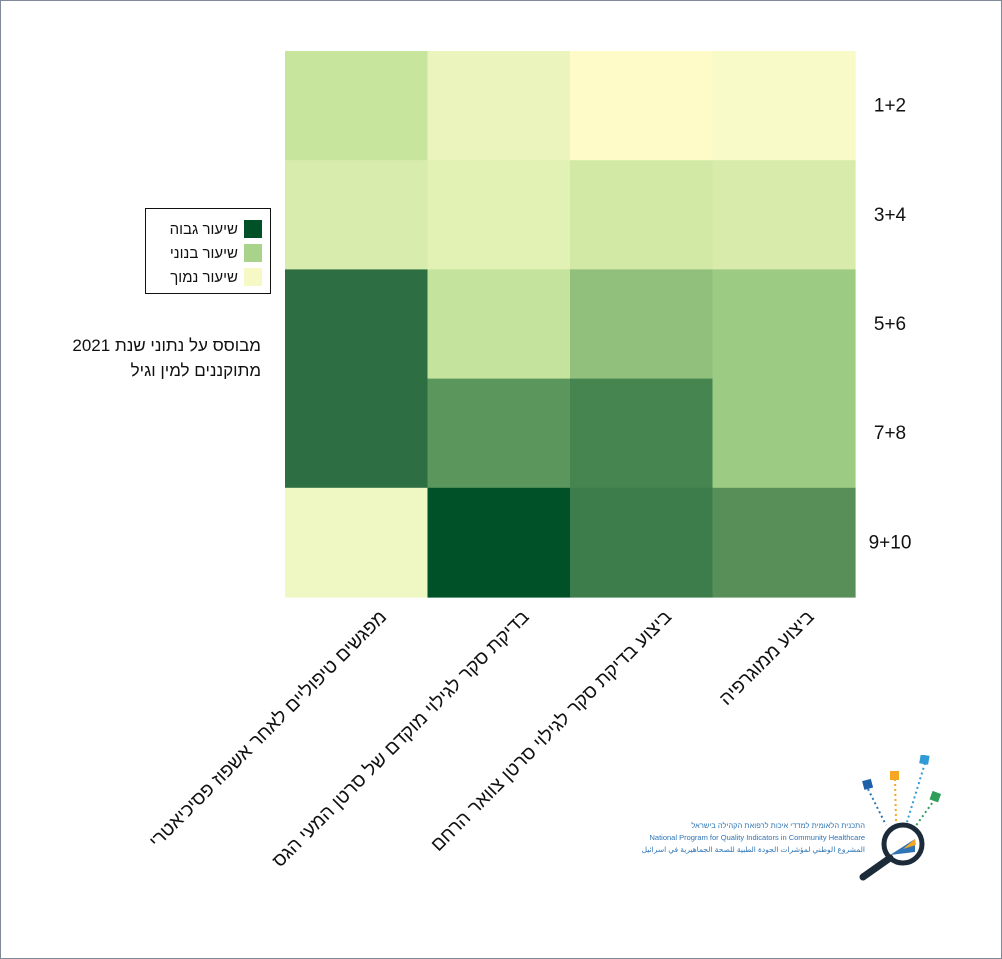 The image size is (1002, 959). I want to click on legend-item-high: שיעור גבוה, so click(216, 229).